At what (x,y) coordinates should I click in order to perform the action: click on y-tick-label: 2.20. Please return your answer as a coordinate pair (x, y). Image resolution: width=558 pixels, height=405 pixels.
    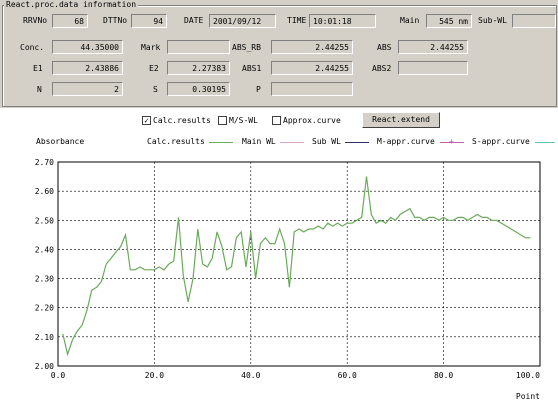
    Looking at the image, I should click on (44, 308).